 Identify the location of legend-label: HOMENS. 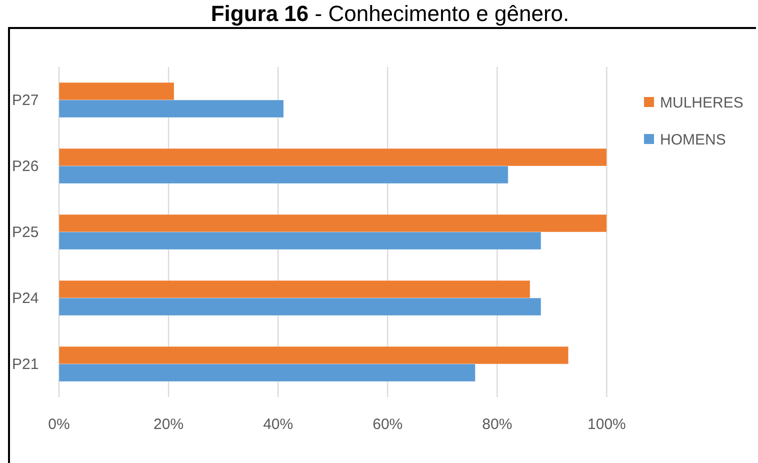
(693, 139).